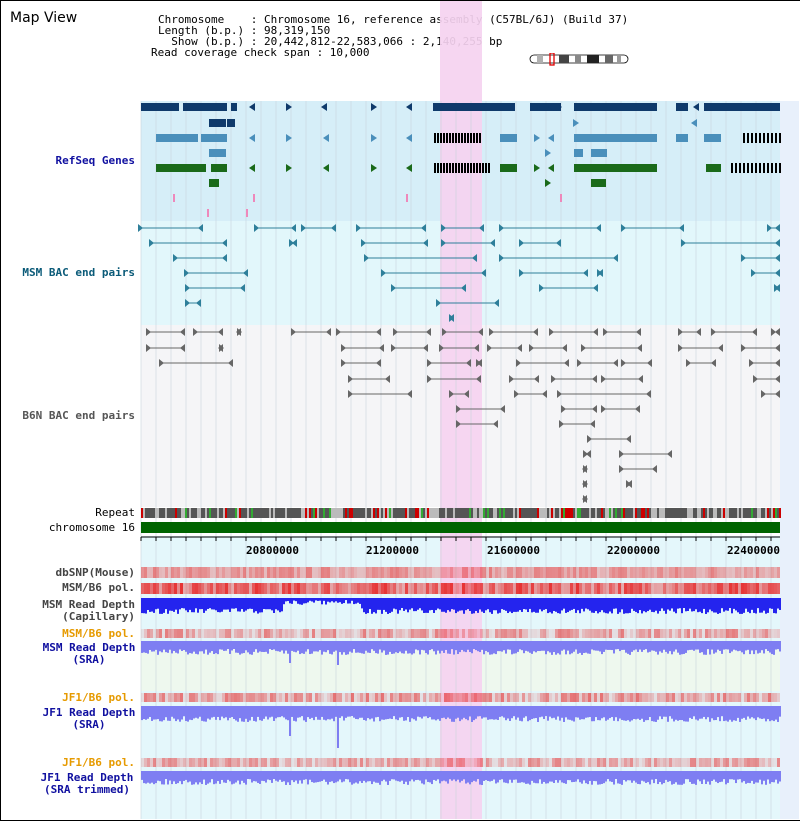 This screenshot has width=800, height=821. Describe the element at coordinates (68, 611) in the screenshot. I see `track-label-msm-read-depth-capillary: MSM Read Depth (Capillary)` at that location.